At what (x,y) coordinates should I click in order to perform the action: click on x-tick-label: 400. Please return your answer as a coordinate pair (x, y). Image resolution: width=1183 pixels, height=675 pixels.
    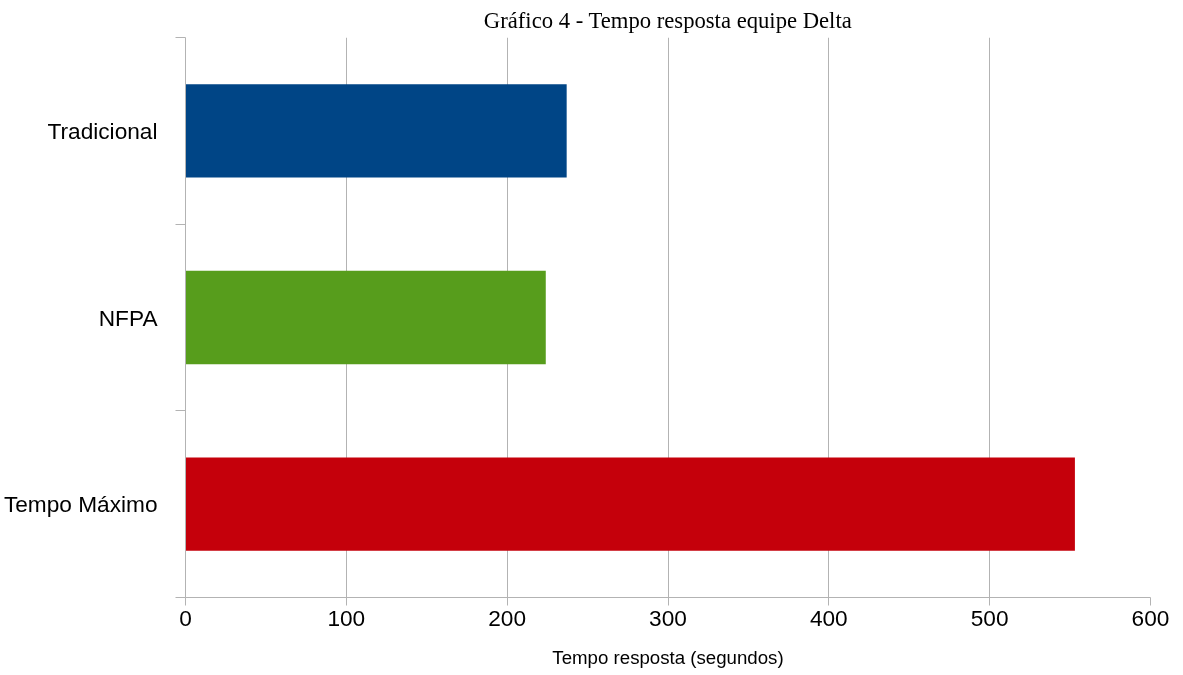
    Looking at the image, I should click on (828, 617).